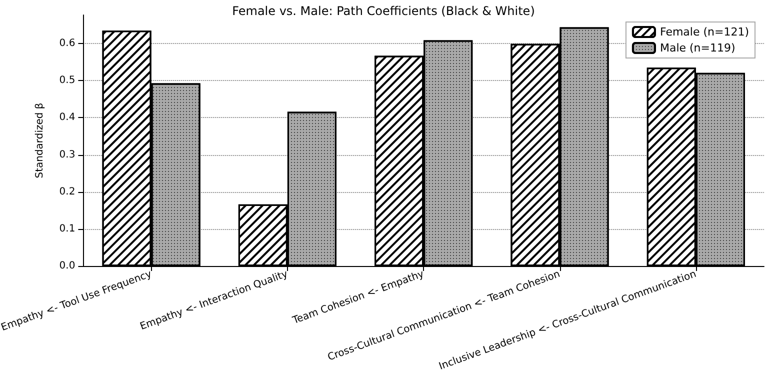 This screenshot has width=767, height=373. Describe the element at coordinates (67, 154) in the screenshot. I see `y-tick-label: 0.3` at that location.